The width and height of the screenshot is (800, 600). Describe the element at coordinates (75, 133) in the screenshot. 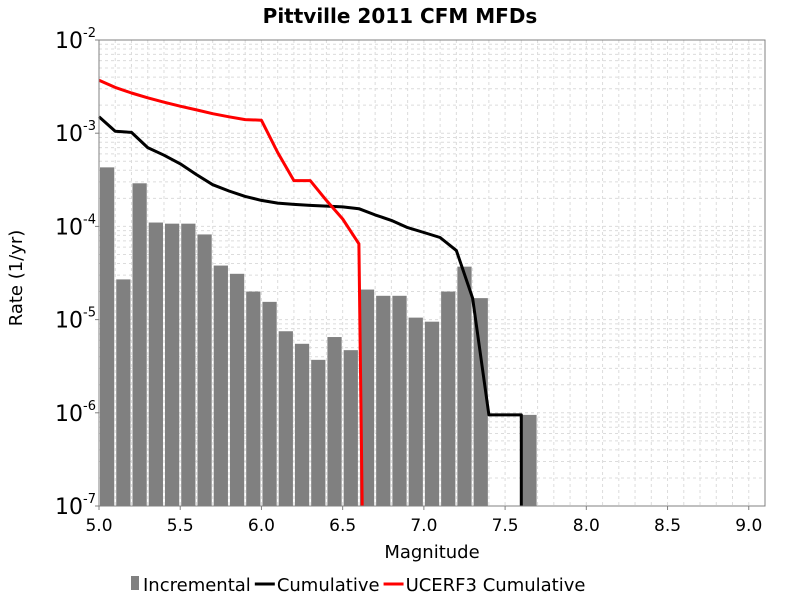

I see `y-tick-label: 10⁻³` at that location.